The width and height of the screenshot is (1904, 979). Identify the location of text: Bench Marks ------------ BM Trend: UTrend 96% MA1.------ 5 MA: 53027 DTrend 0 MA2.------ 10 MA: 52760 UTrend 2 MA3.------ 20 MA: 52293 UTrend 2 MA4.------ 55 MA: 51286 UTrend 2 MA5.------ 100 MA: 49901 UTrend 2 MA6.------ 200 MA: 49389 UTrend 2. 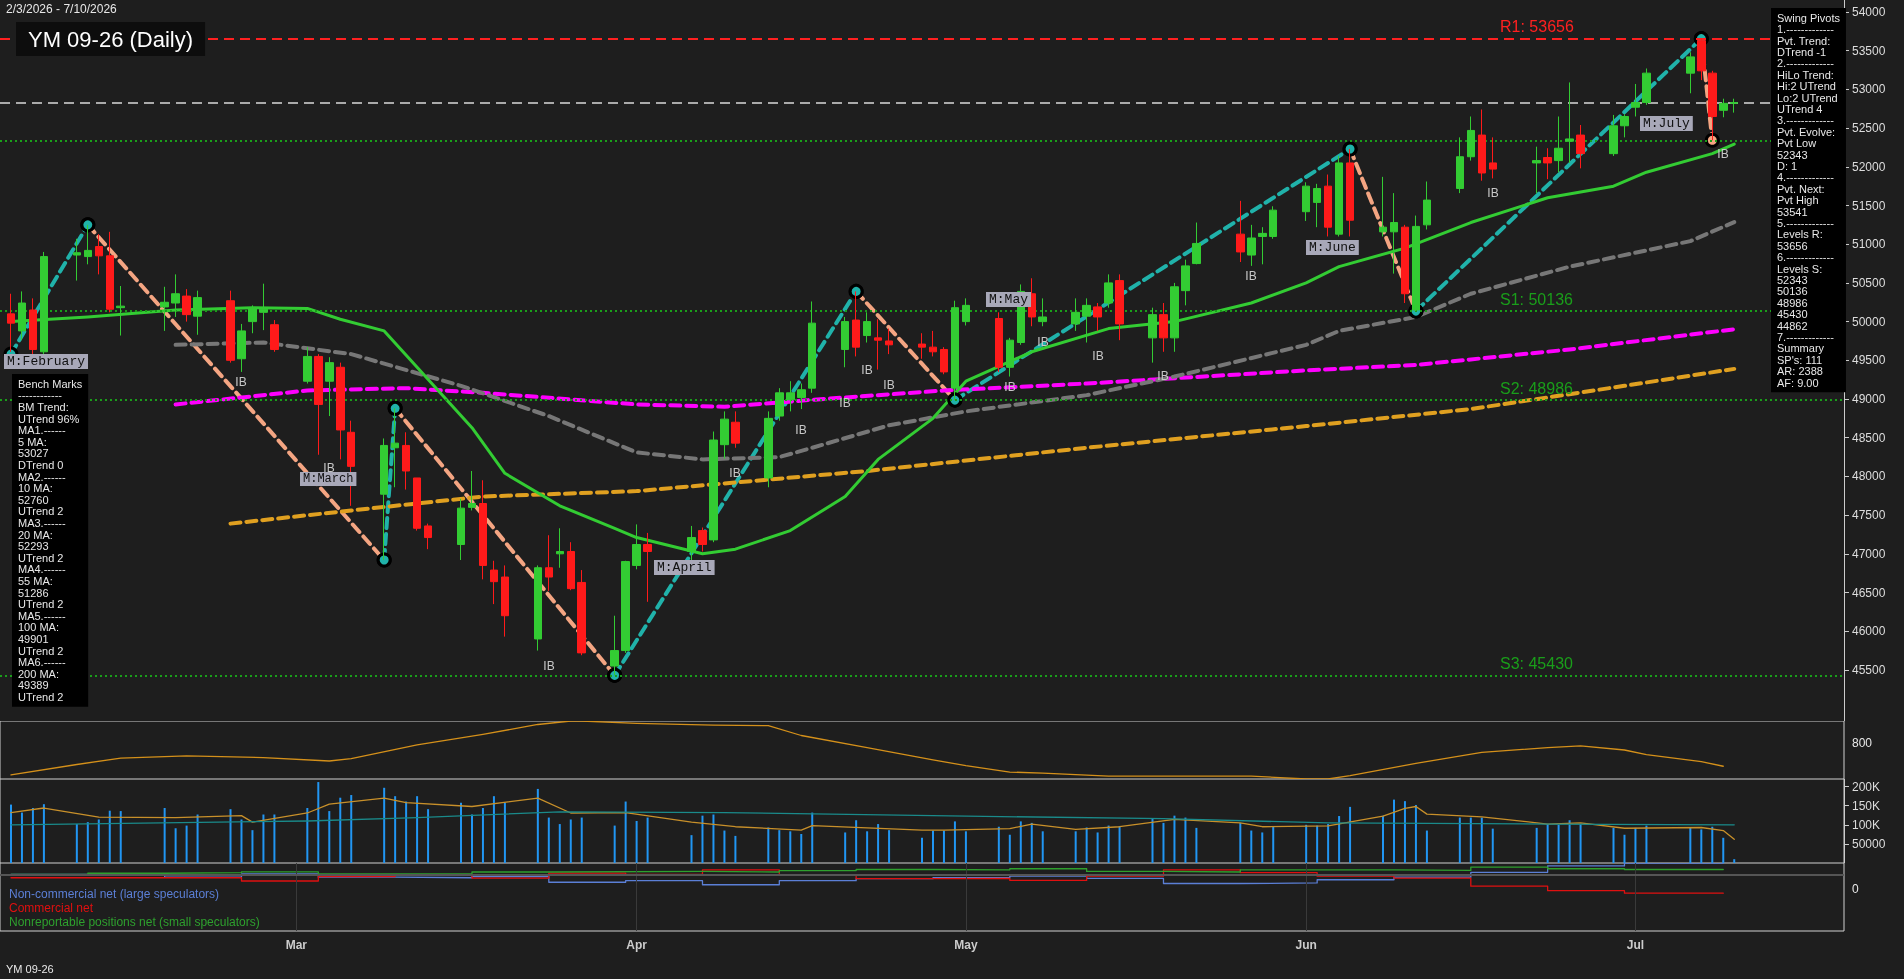
(50, 540).